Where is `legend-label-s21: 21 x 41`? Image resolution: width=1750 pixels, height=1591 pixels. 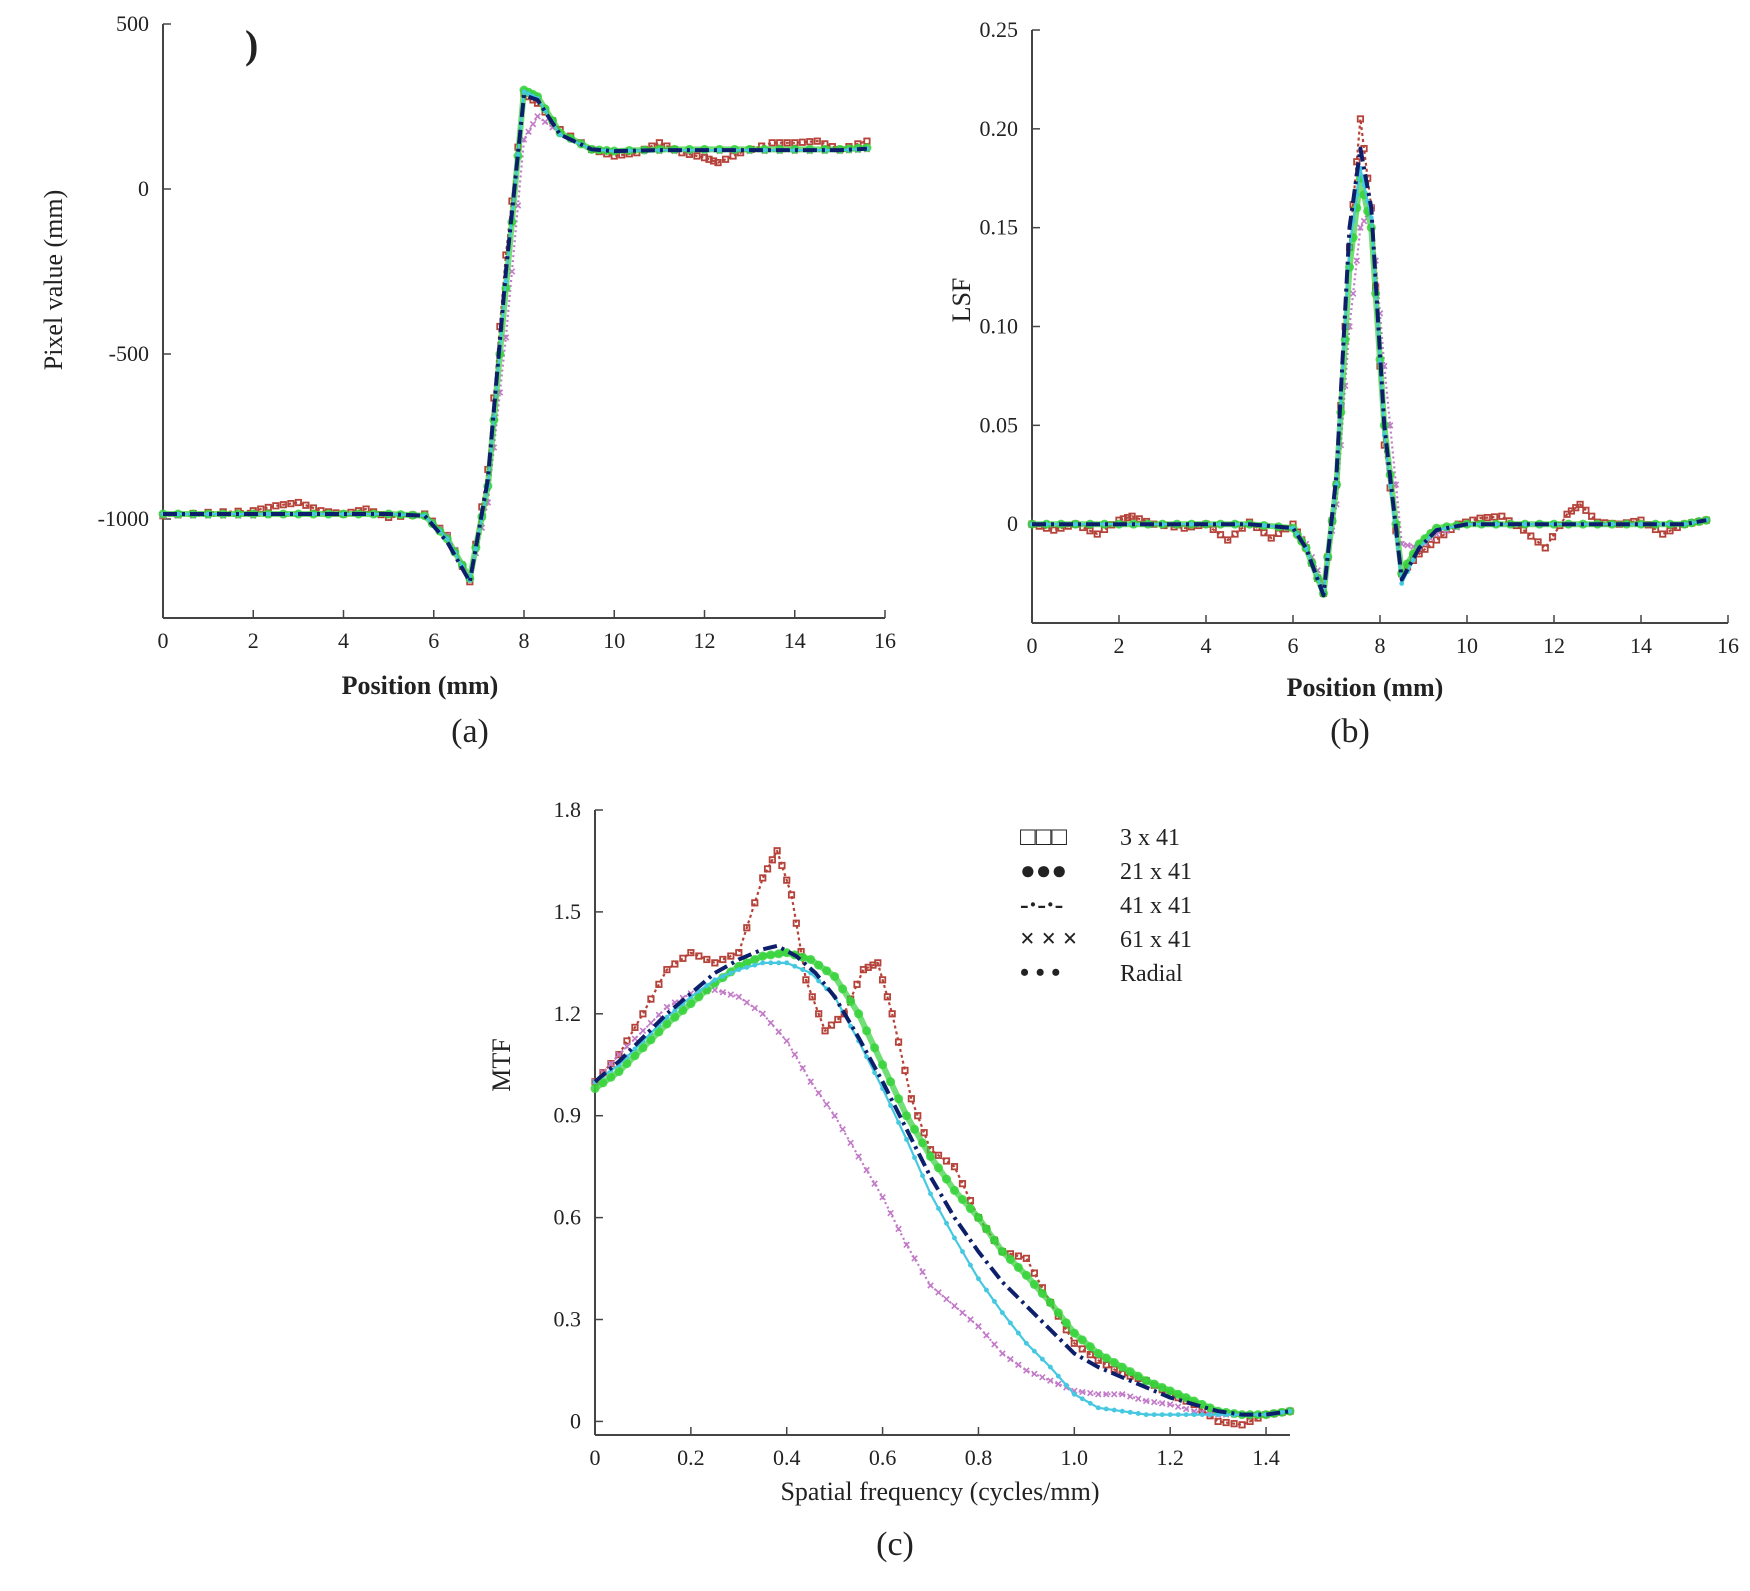 legend-label-s21: 21 x 41 is located at coordinates (1156, 872).